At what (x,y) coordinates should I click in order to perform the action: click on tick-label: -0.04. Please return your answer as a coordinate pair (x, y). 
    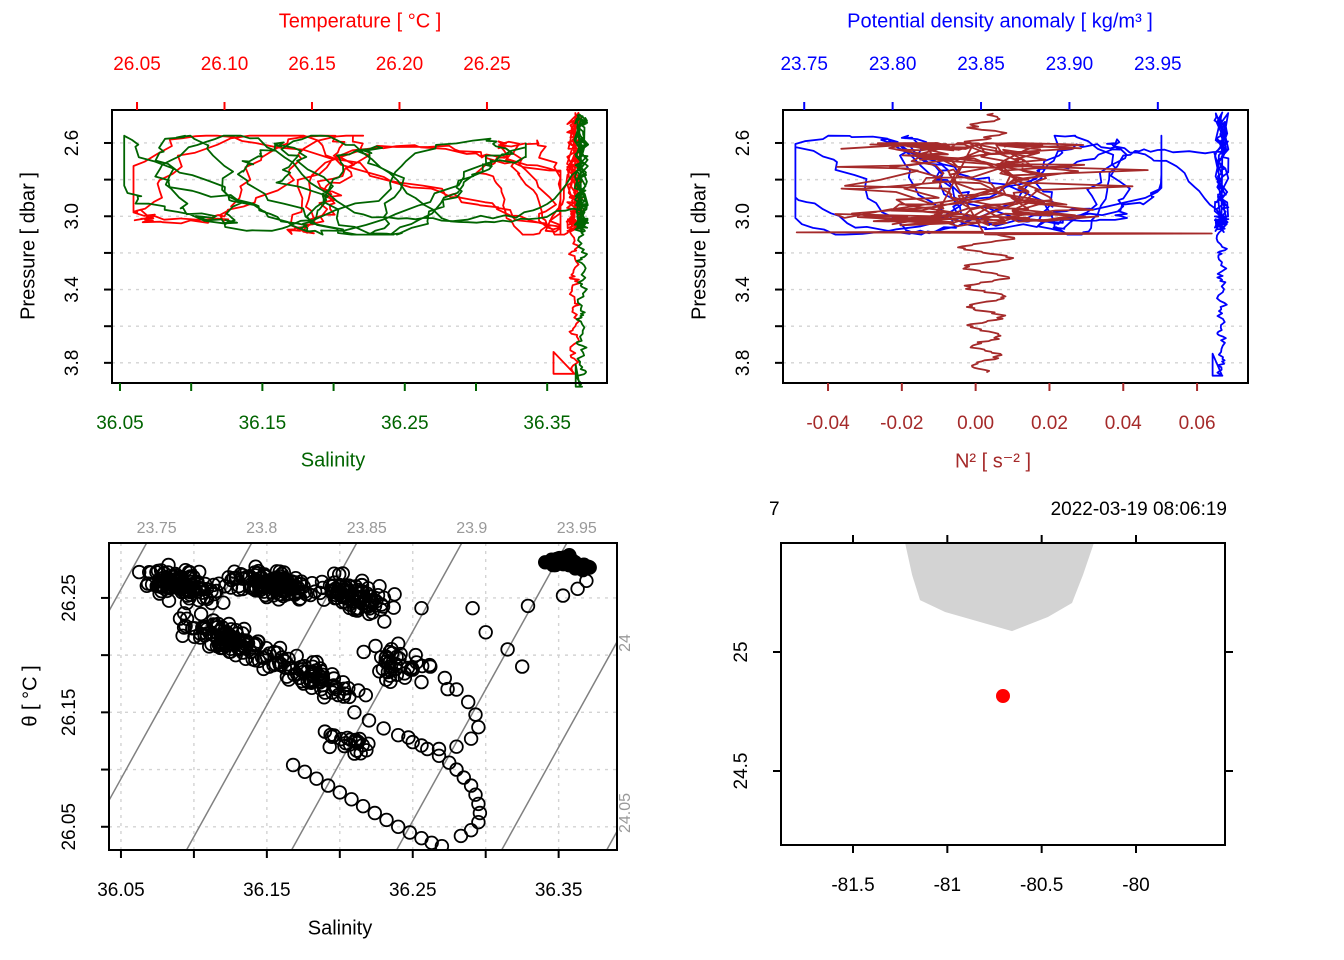
    Looking at the image, I should click on (828, 423).